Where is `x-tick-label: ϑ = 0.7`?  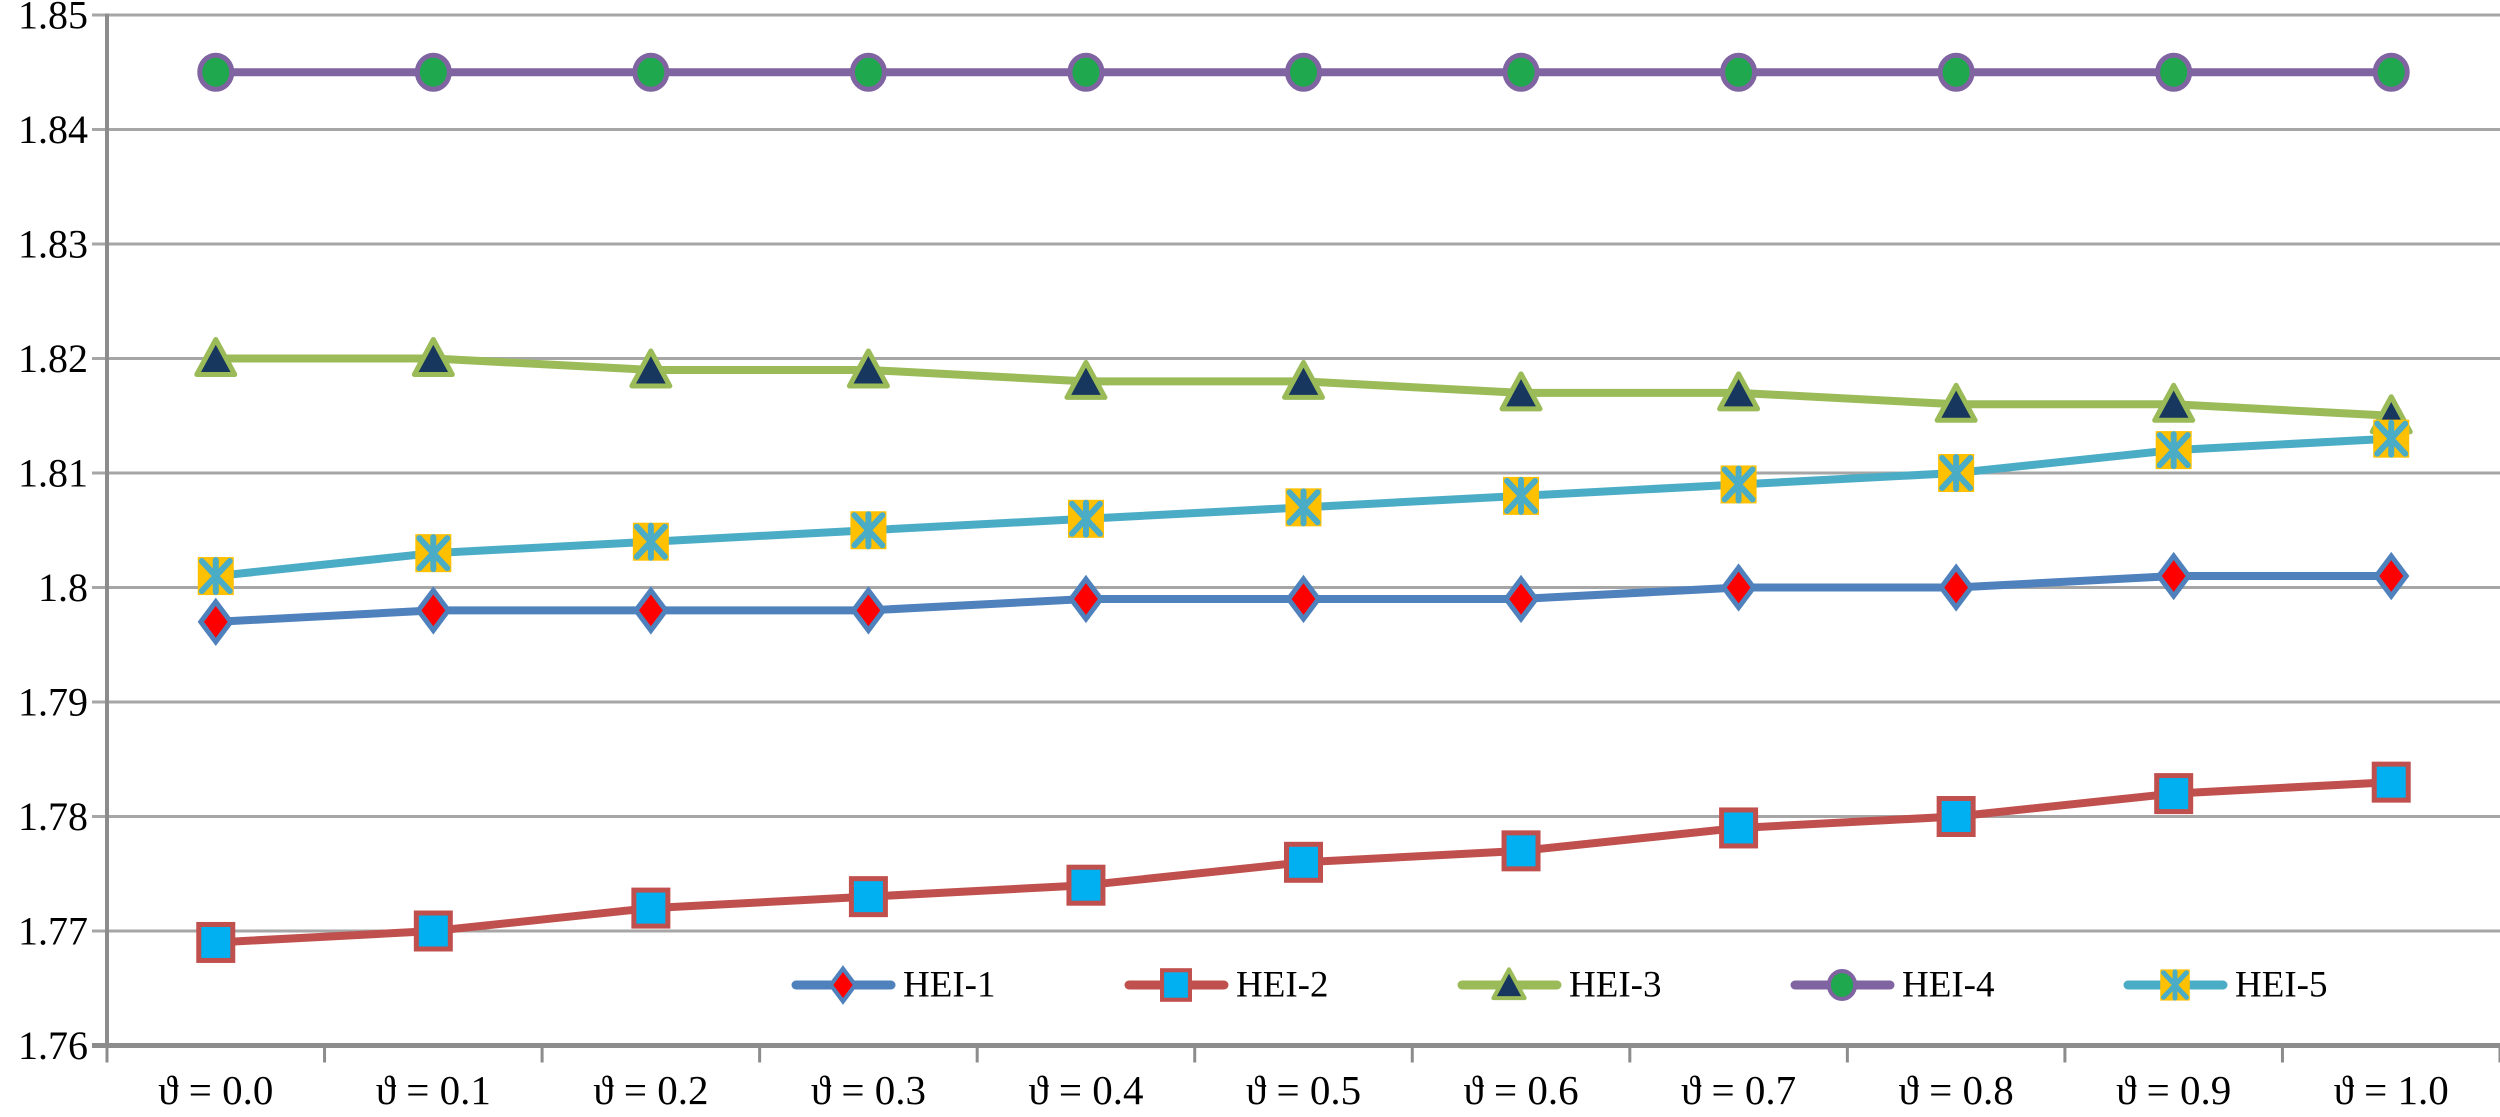
x-tick-label: ϑ = 0.7 is located at coordinates (1738, 1090).